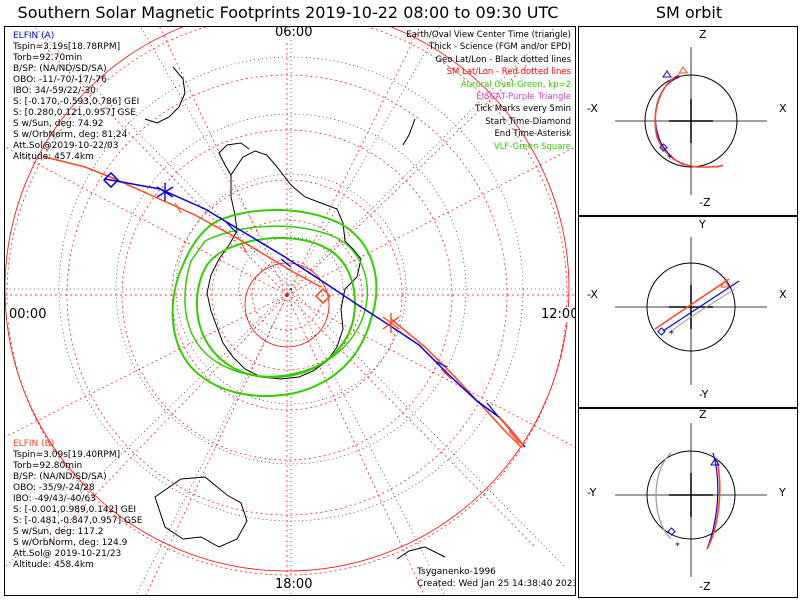  What do you see at coordinates (53, 157) in the screenshot?
I see `elfin-a-line: Altitude: 457.4km` at bounding box center [53, 157].